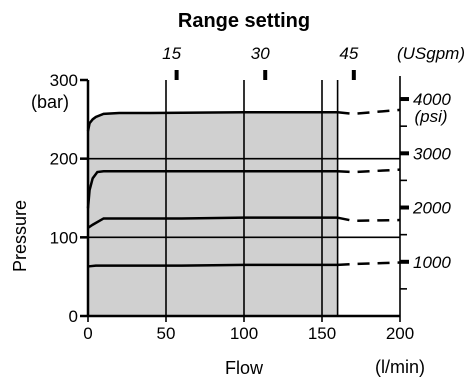 This screenshot has width=467, height=381. I want to click on y-axis-unit: (bar), so click(50, 102).